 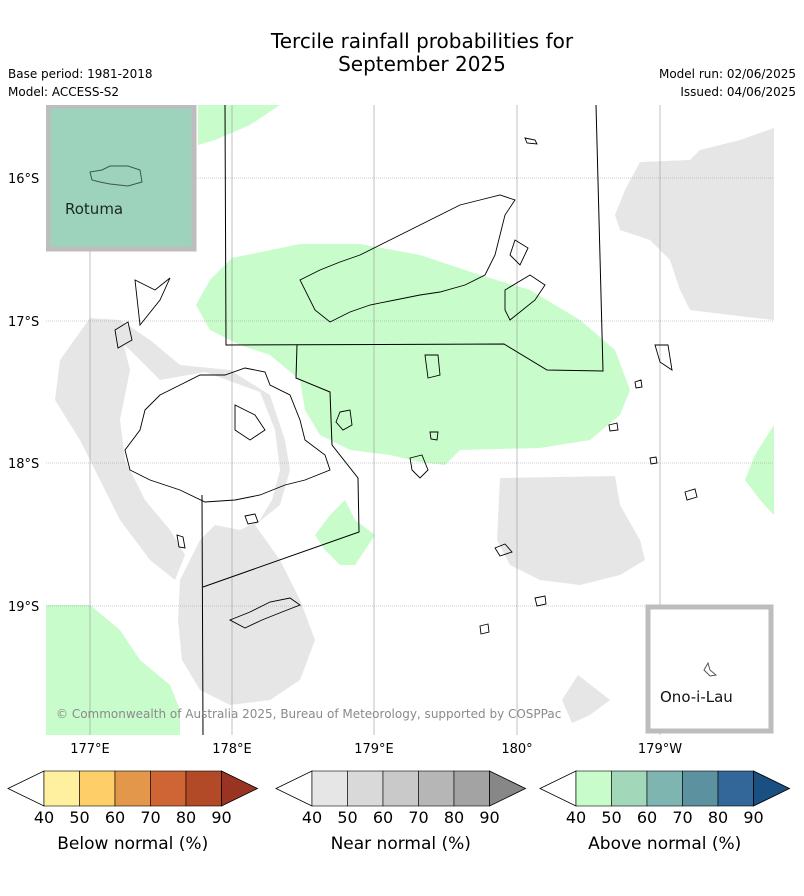 What do you see at coordinates (232, 749) in the screenshot?
I see `lon-label: 178°E` at bounding box center [232, 749].